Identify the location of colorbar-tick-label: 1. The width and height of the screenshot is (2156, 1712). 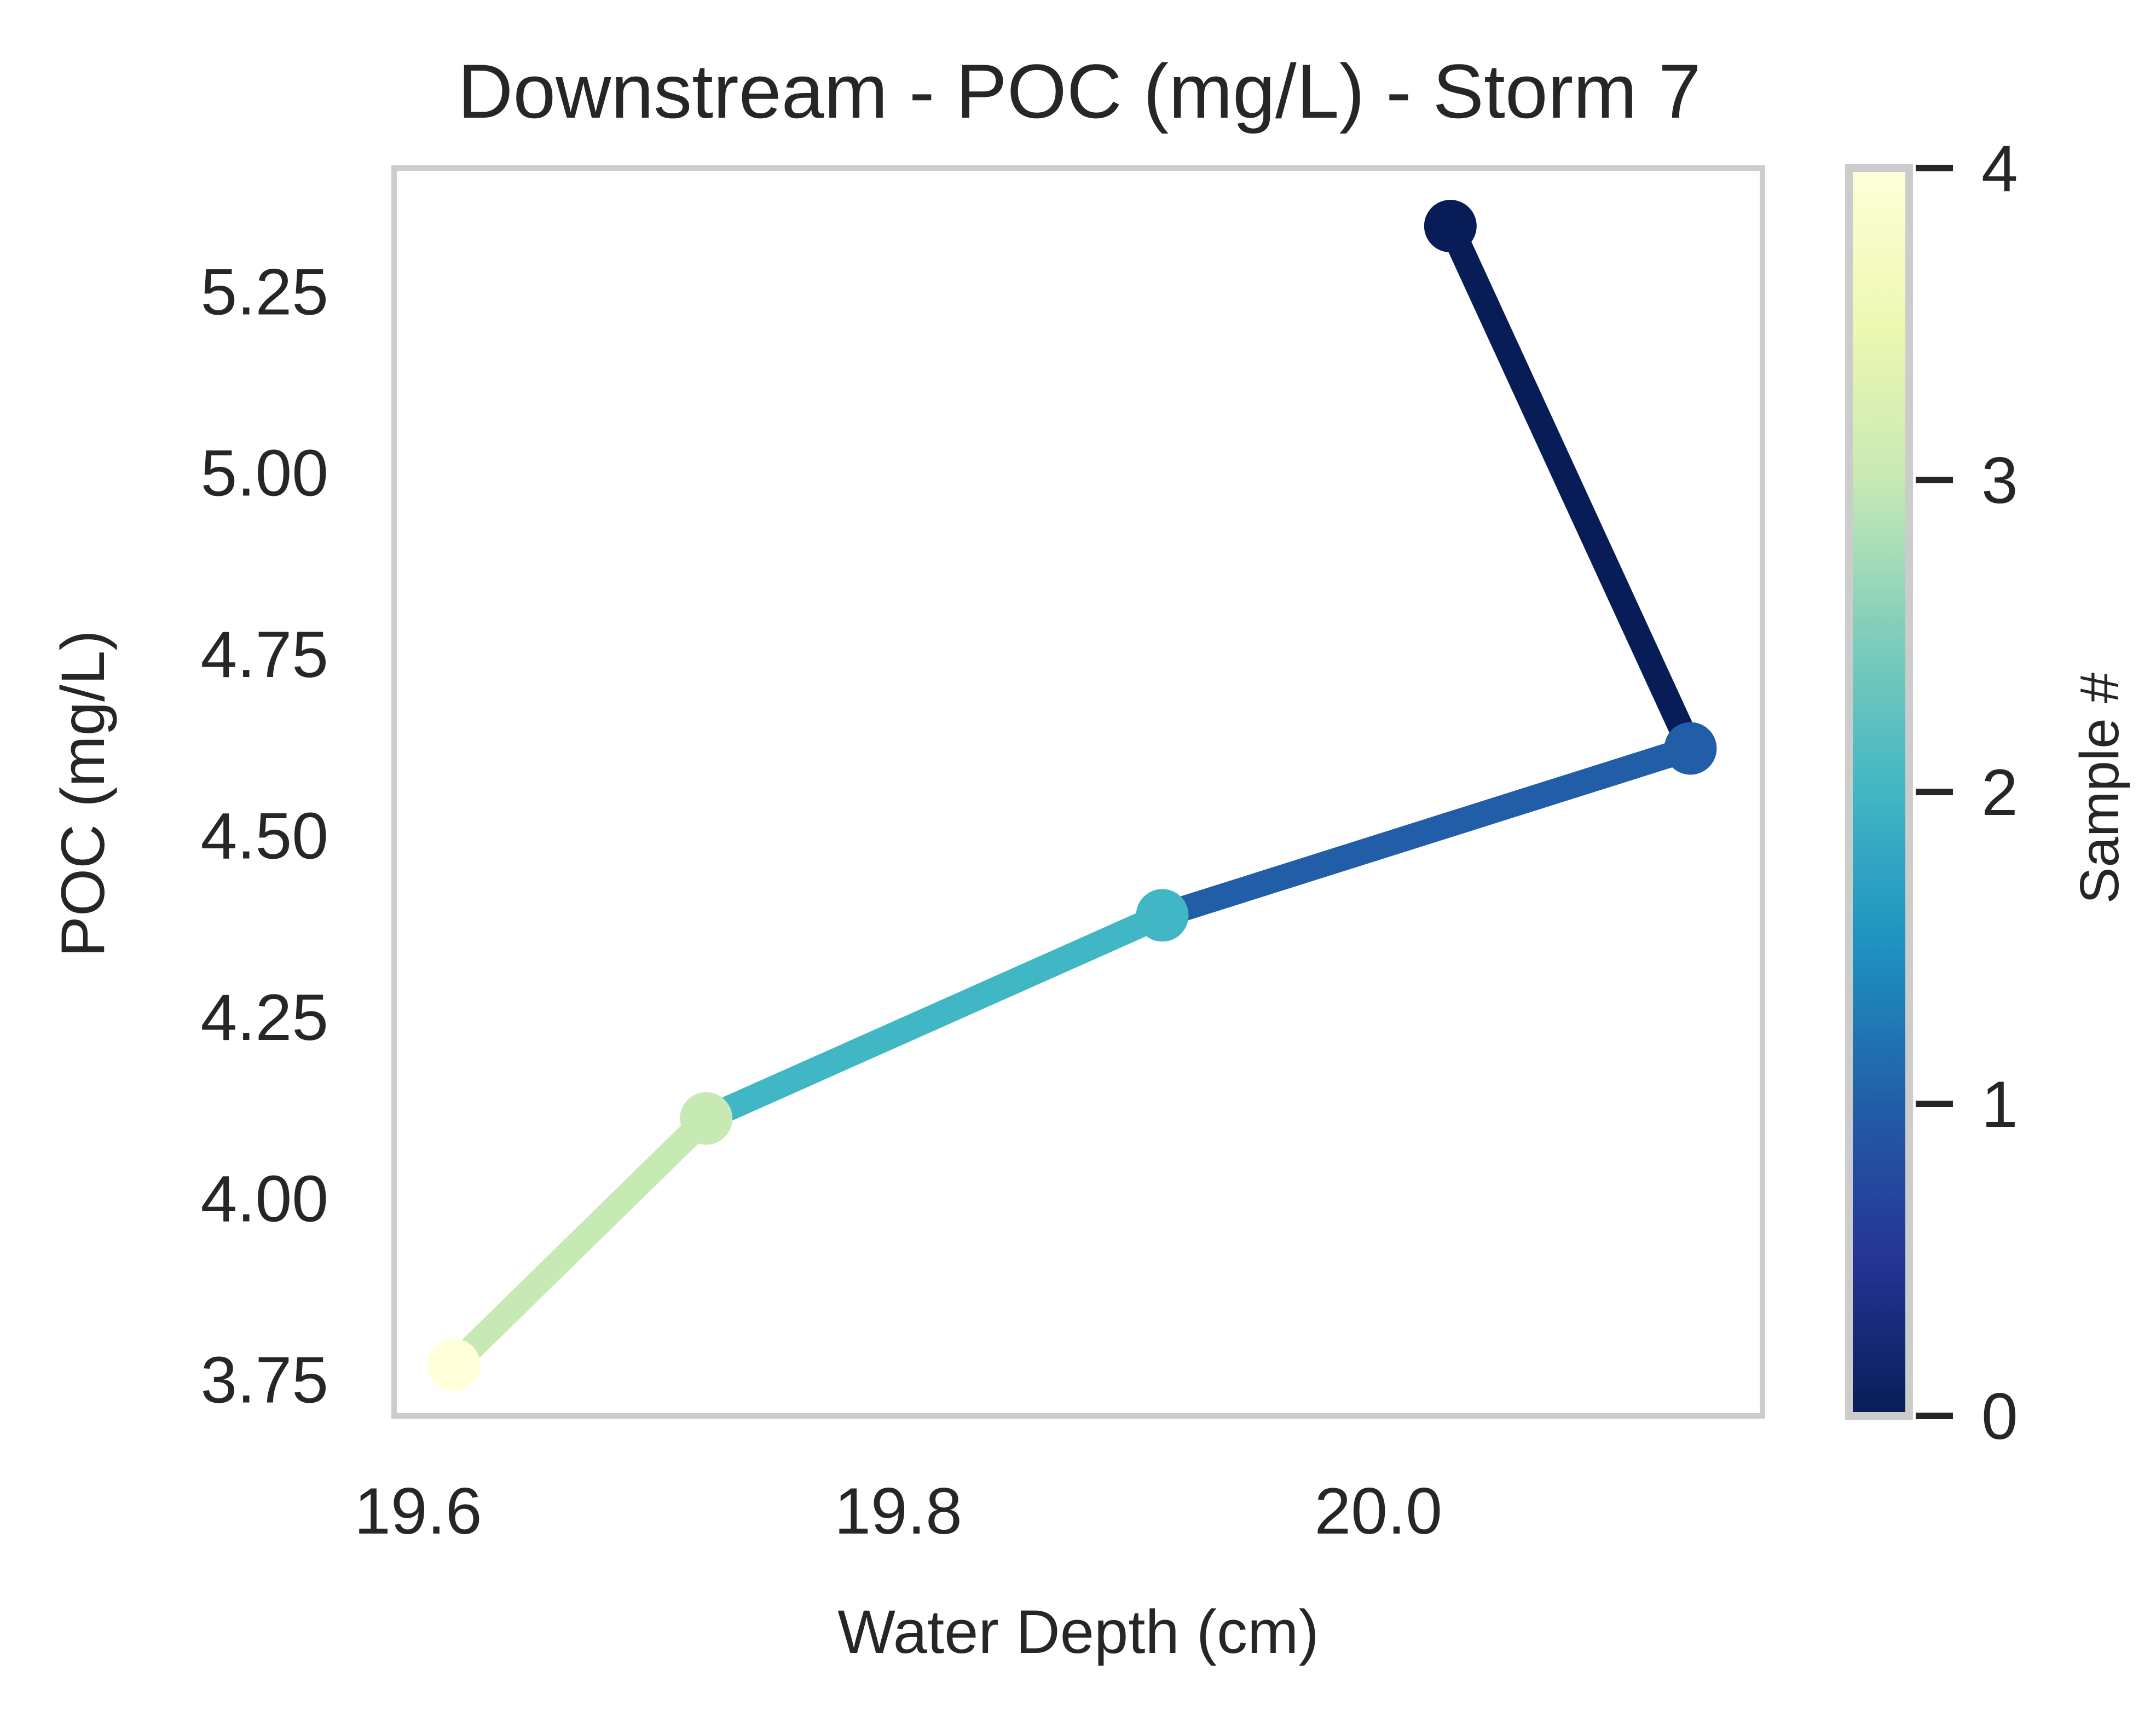
(1999, 1104).